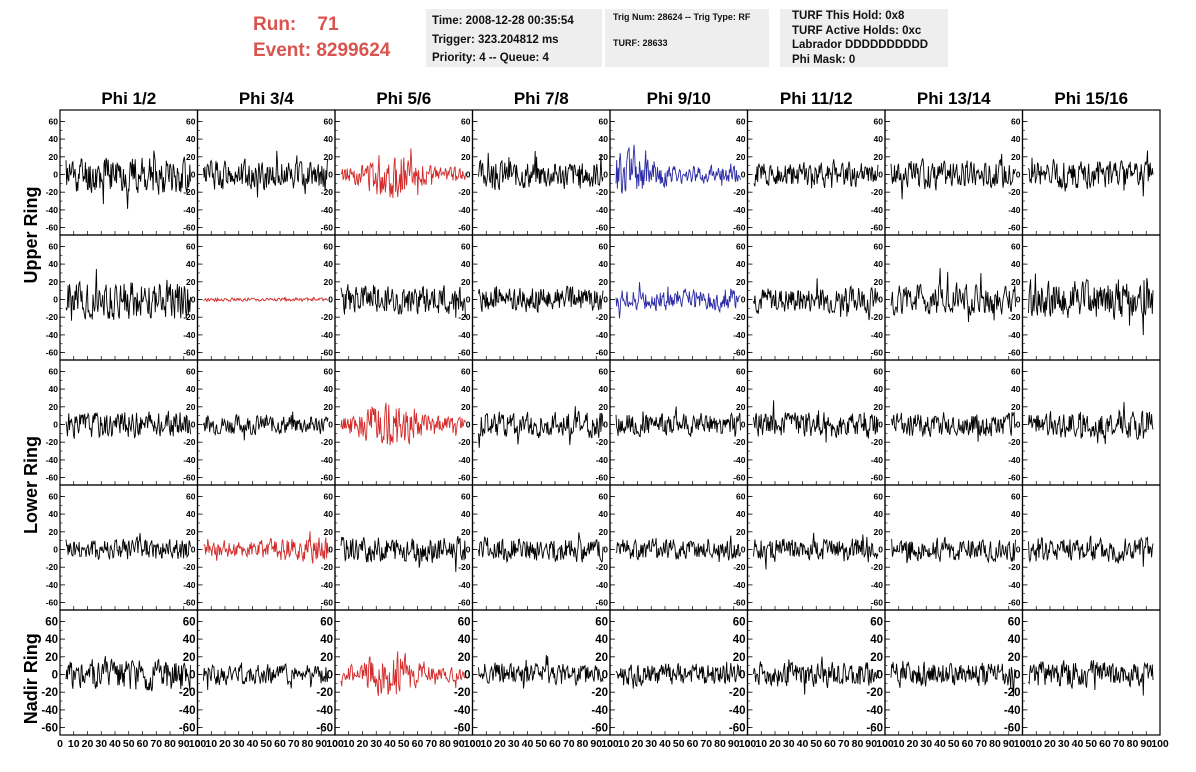  I want to click on waveform-panel-r1-c3: 60 40 20 0 -20 -40 -60, so click(397, 172).